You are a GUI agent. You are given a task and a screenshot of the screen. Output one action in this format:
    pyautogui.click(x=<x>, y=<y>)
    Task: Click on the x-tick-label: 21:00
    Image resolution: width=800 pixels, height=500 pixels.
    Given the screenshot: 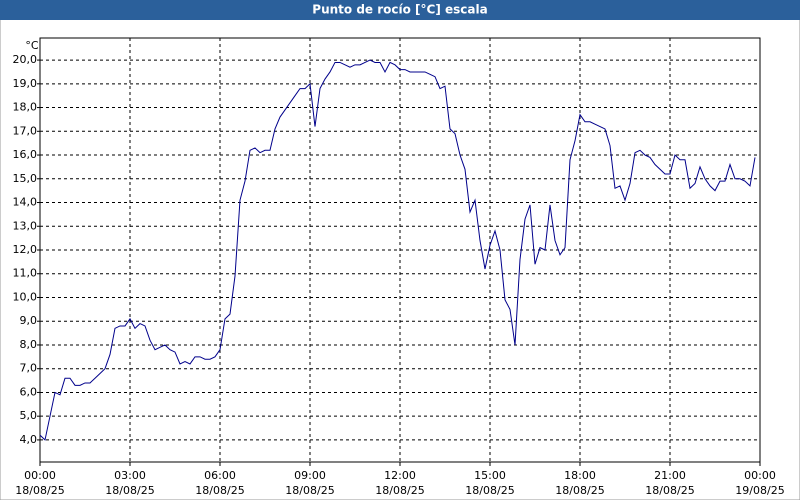 What is the action you would take?
    pyautogui.click(x=670, y=475)
    